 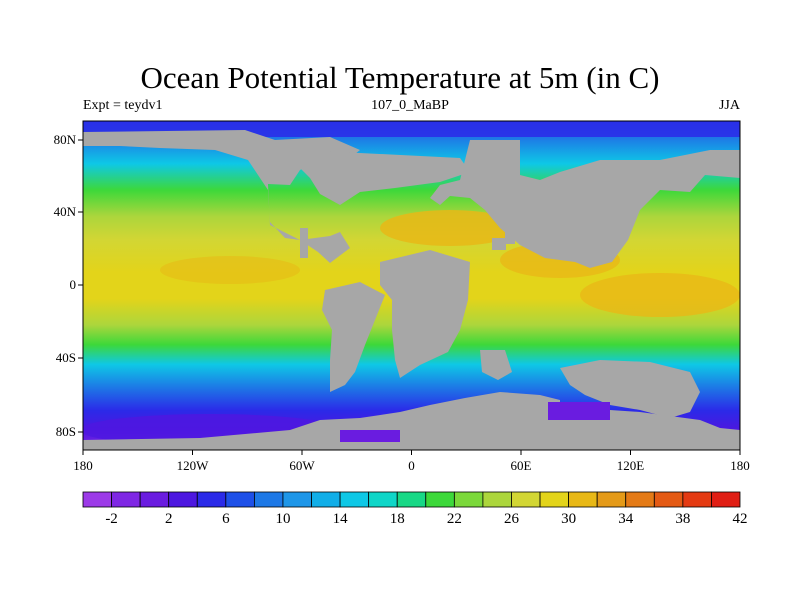 What do you see at coordinates (80, 286) in the screenshot?
I see `lat-ticks` at bounding box center [80, 286].